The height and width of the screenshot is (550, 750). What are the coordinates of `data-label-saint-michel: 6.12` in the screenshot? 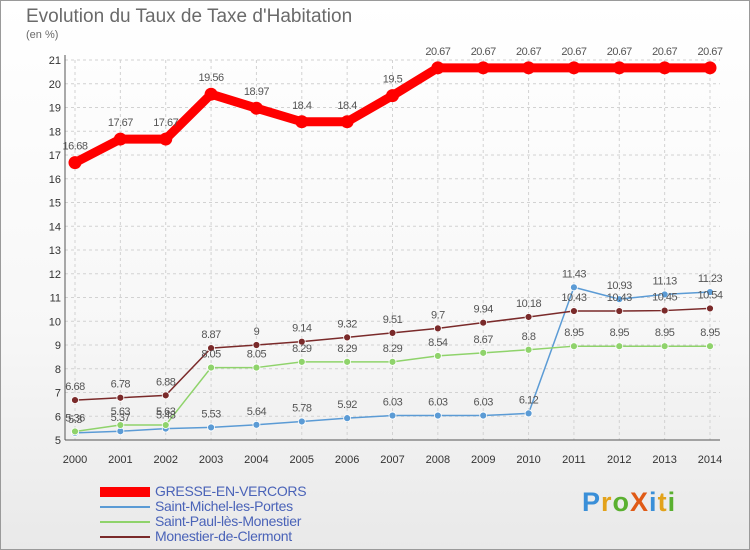 It's located at (529, 400).